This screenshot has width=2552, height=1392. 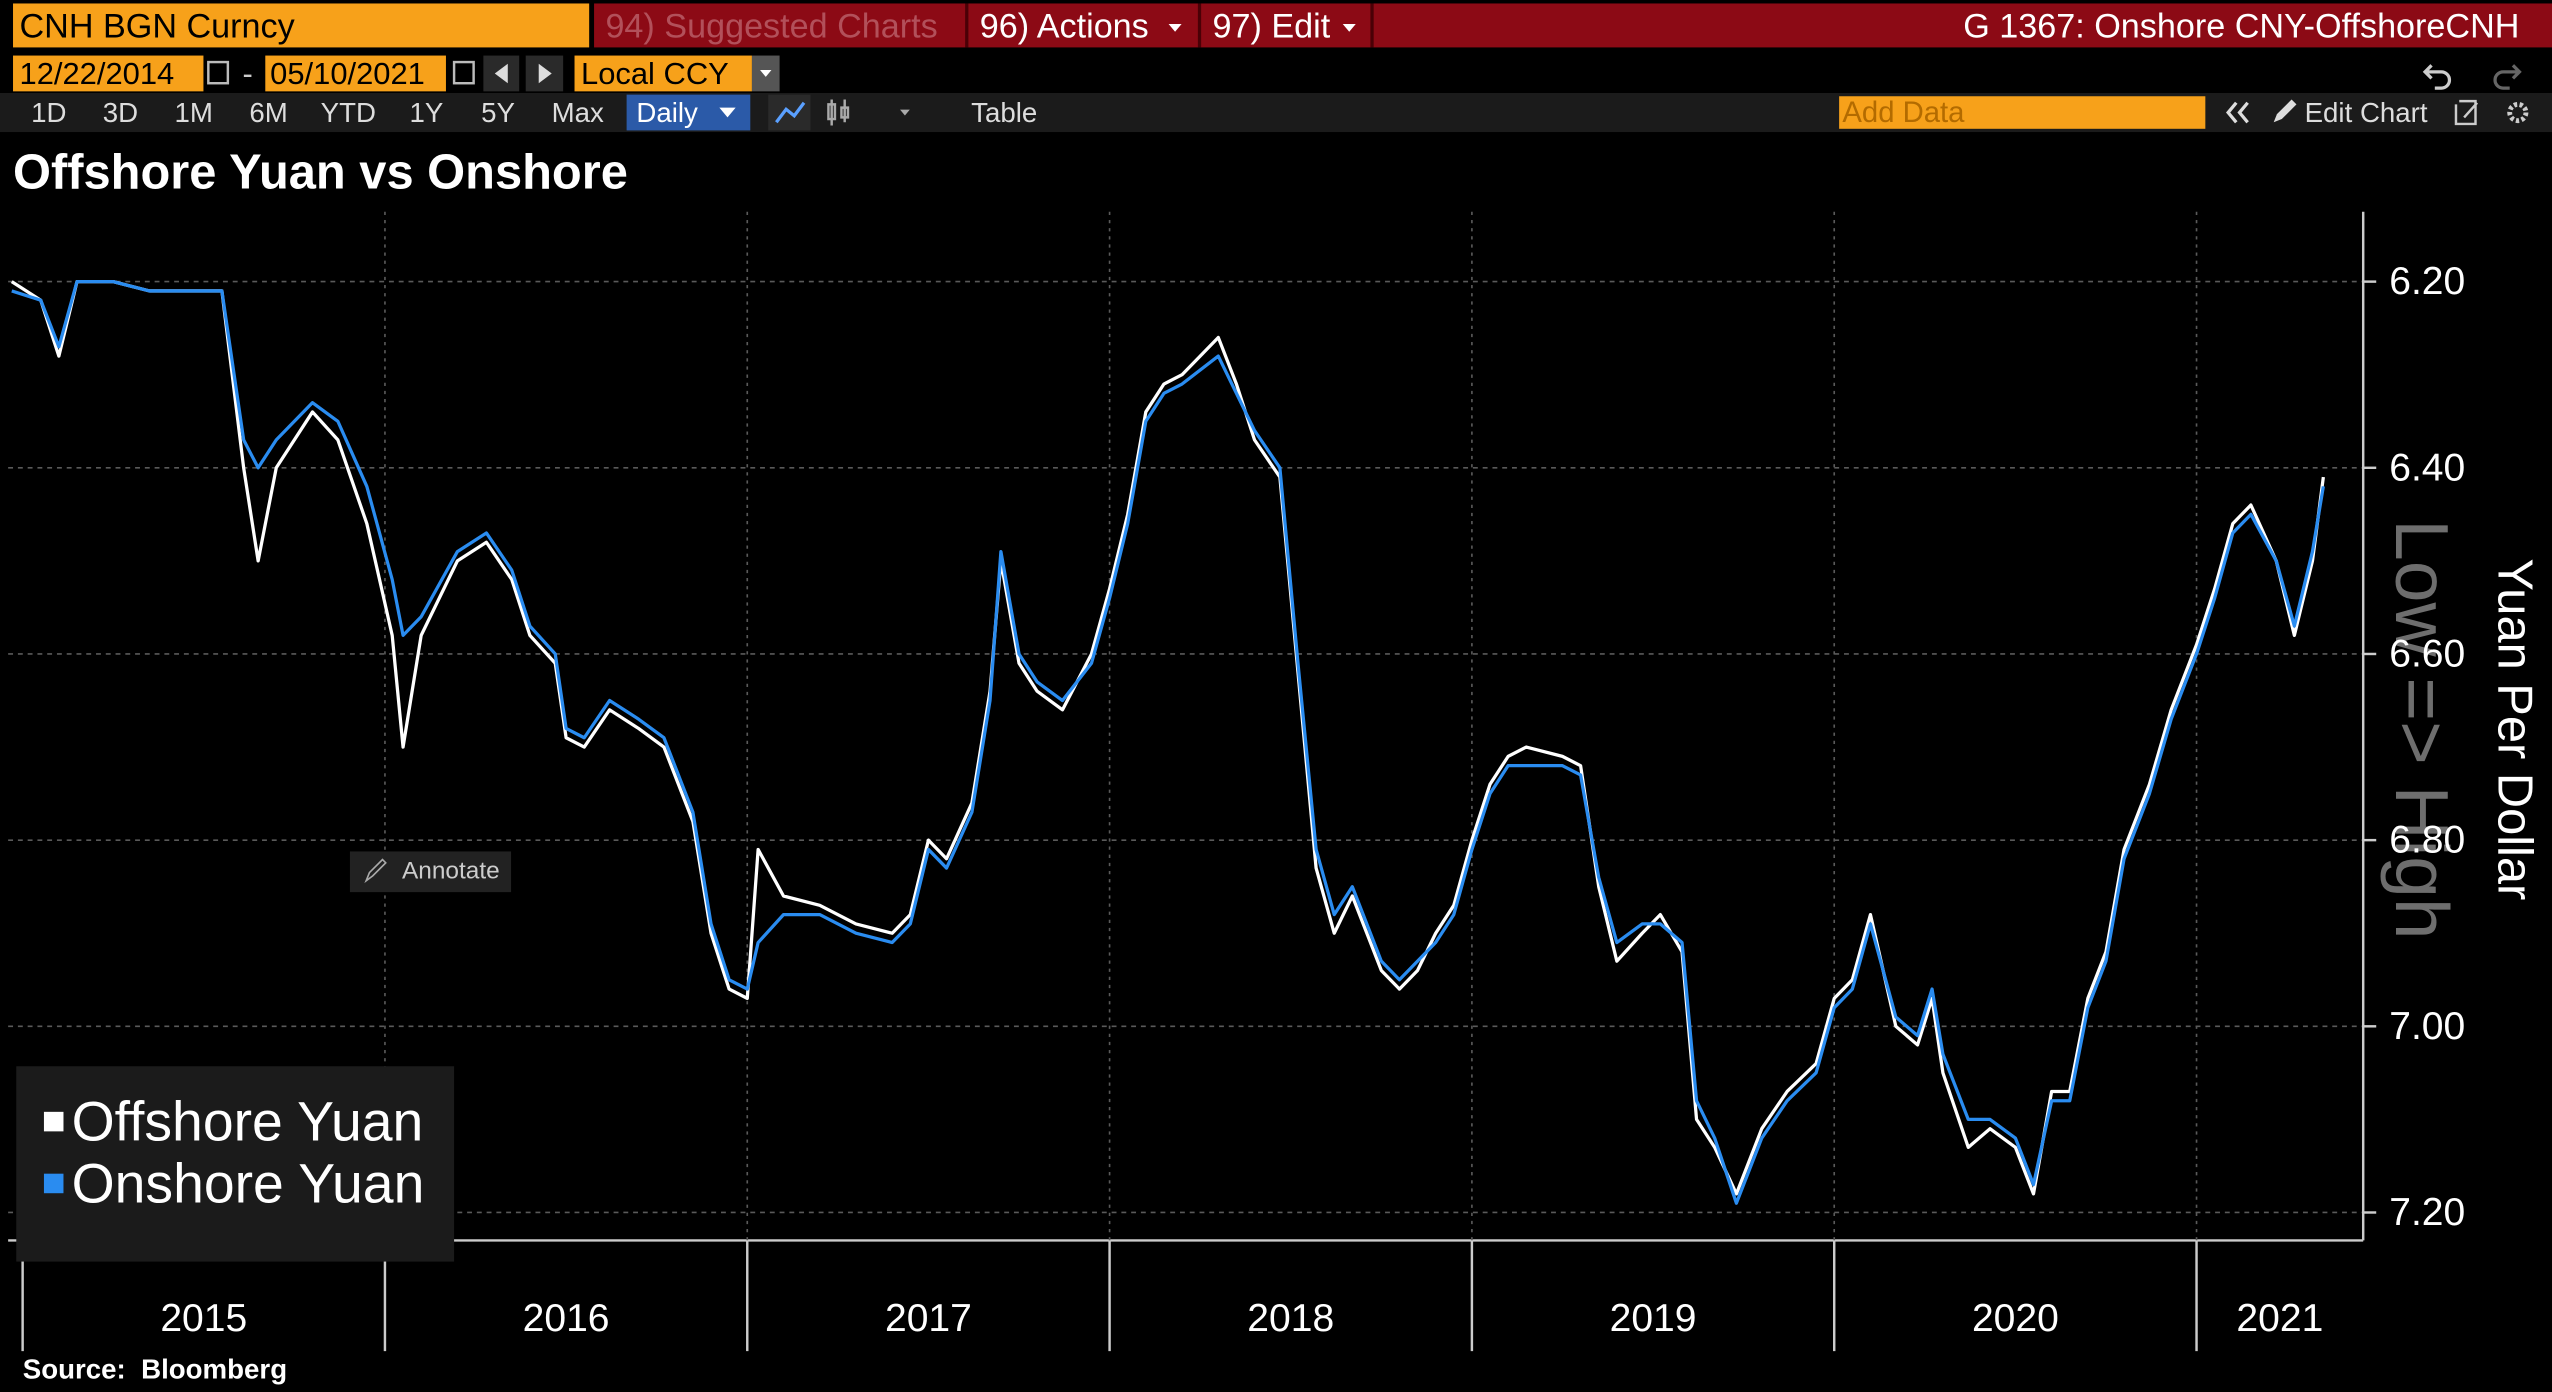 I want to click on undo-icon, so click(x=2437, y=77).